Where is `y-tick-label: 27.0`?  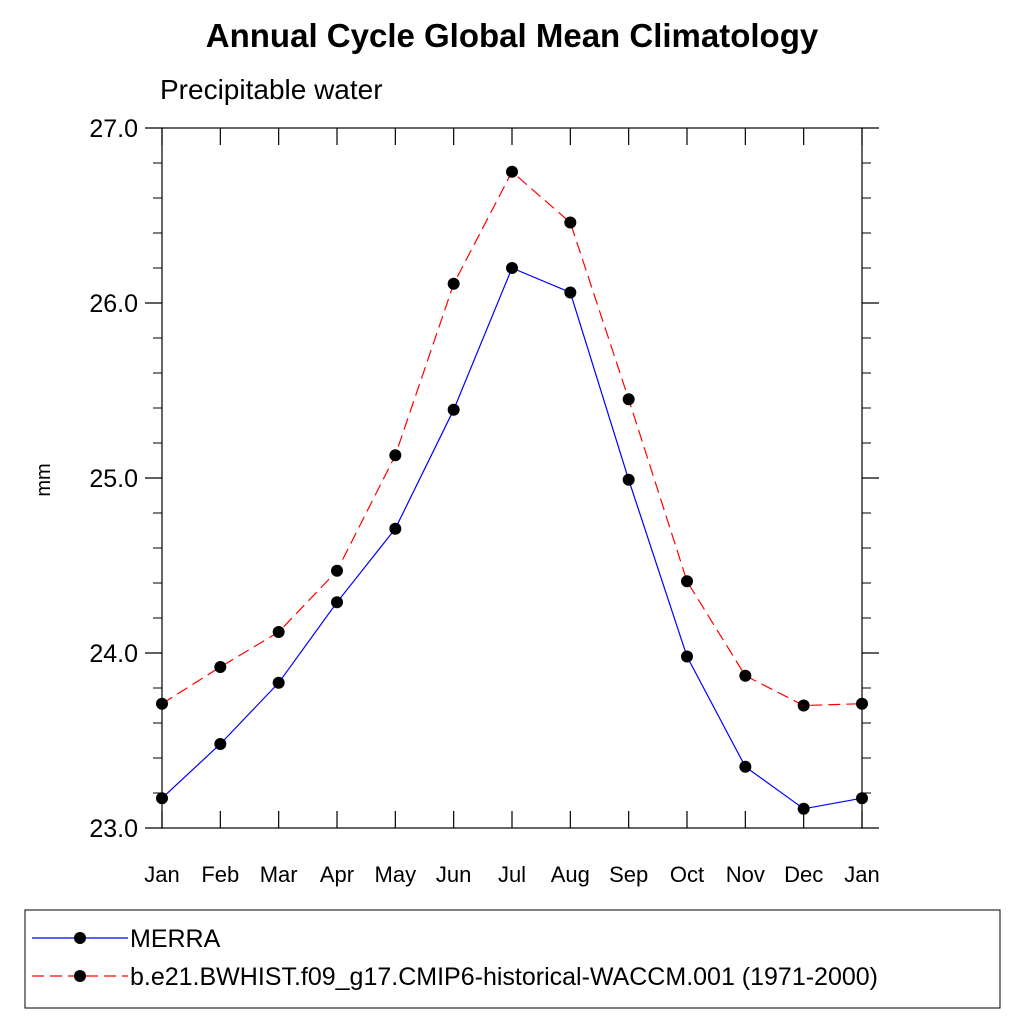 y-tick-label: 27.0 is located at coordinates (113, 129).